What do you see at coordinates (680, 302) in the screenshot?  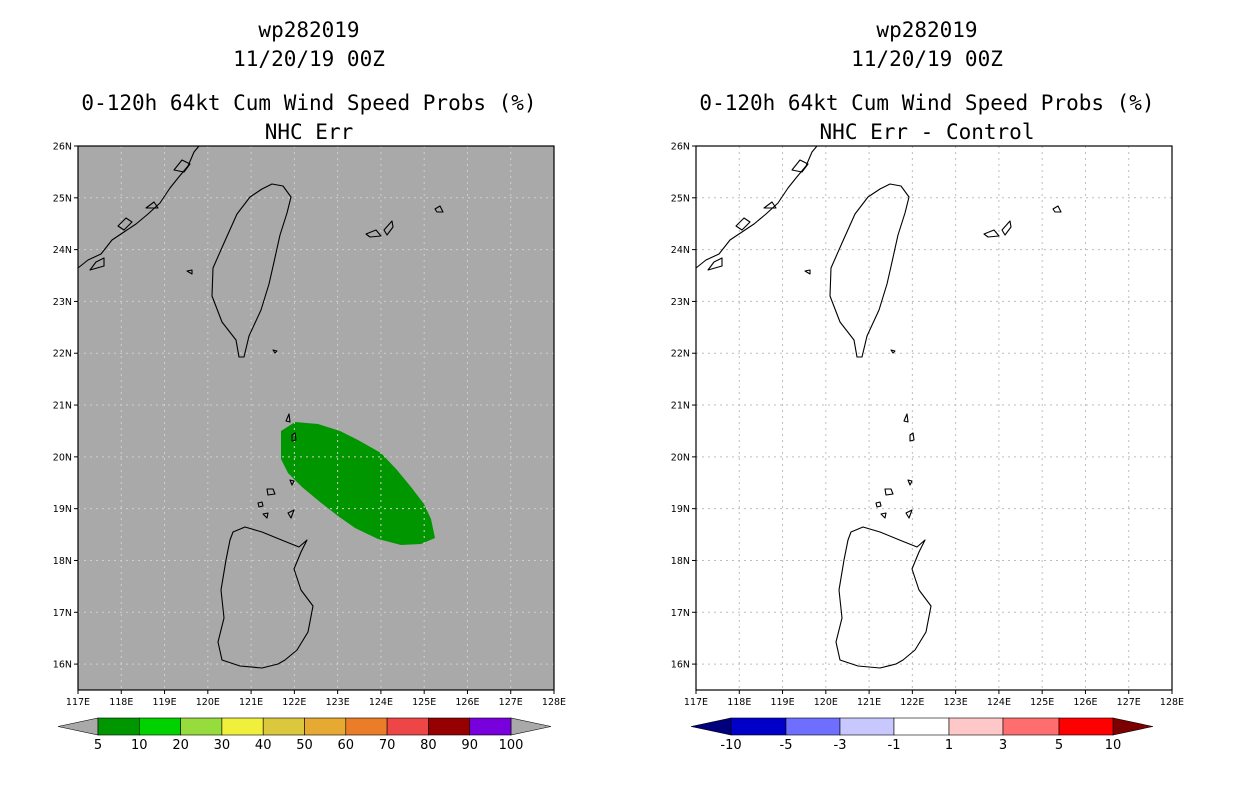 I see `lat-tick-label: 23N` at bounding box center [680, 302].